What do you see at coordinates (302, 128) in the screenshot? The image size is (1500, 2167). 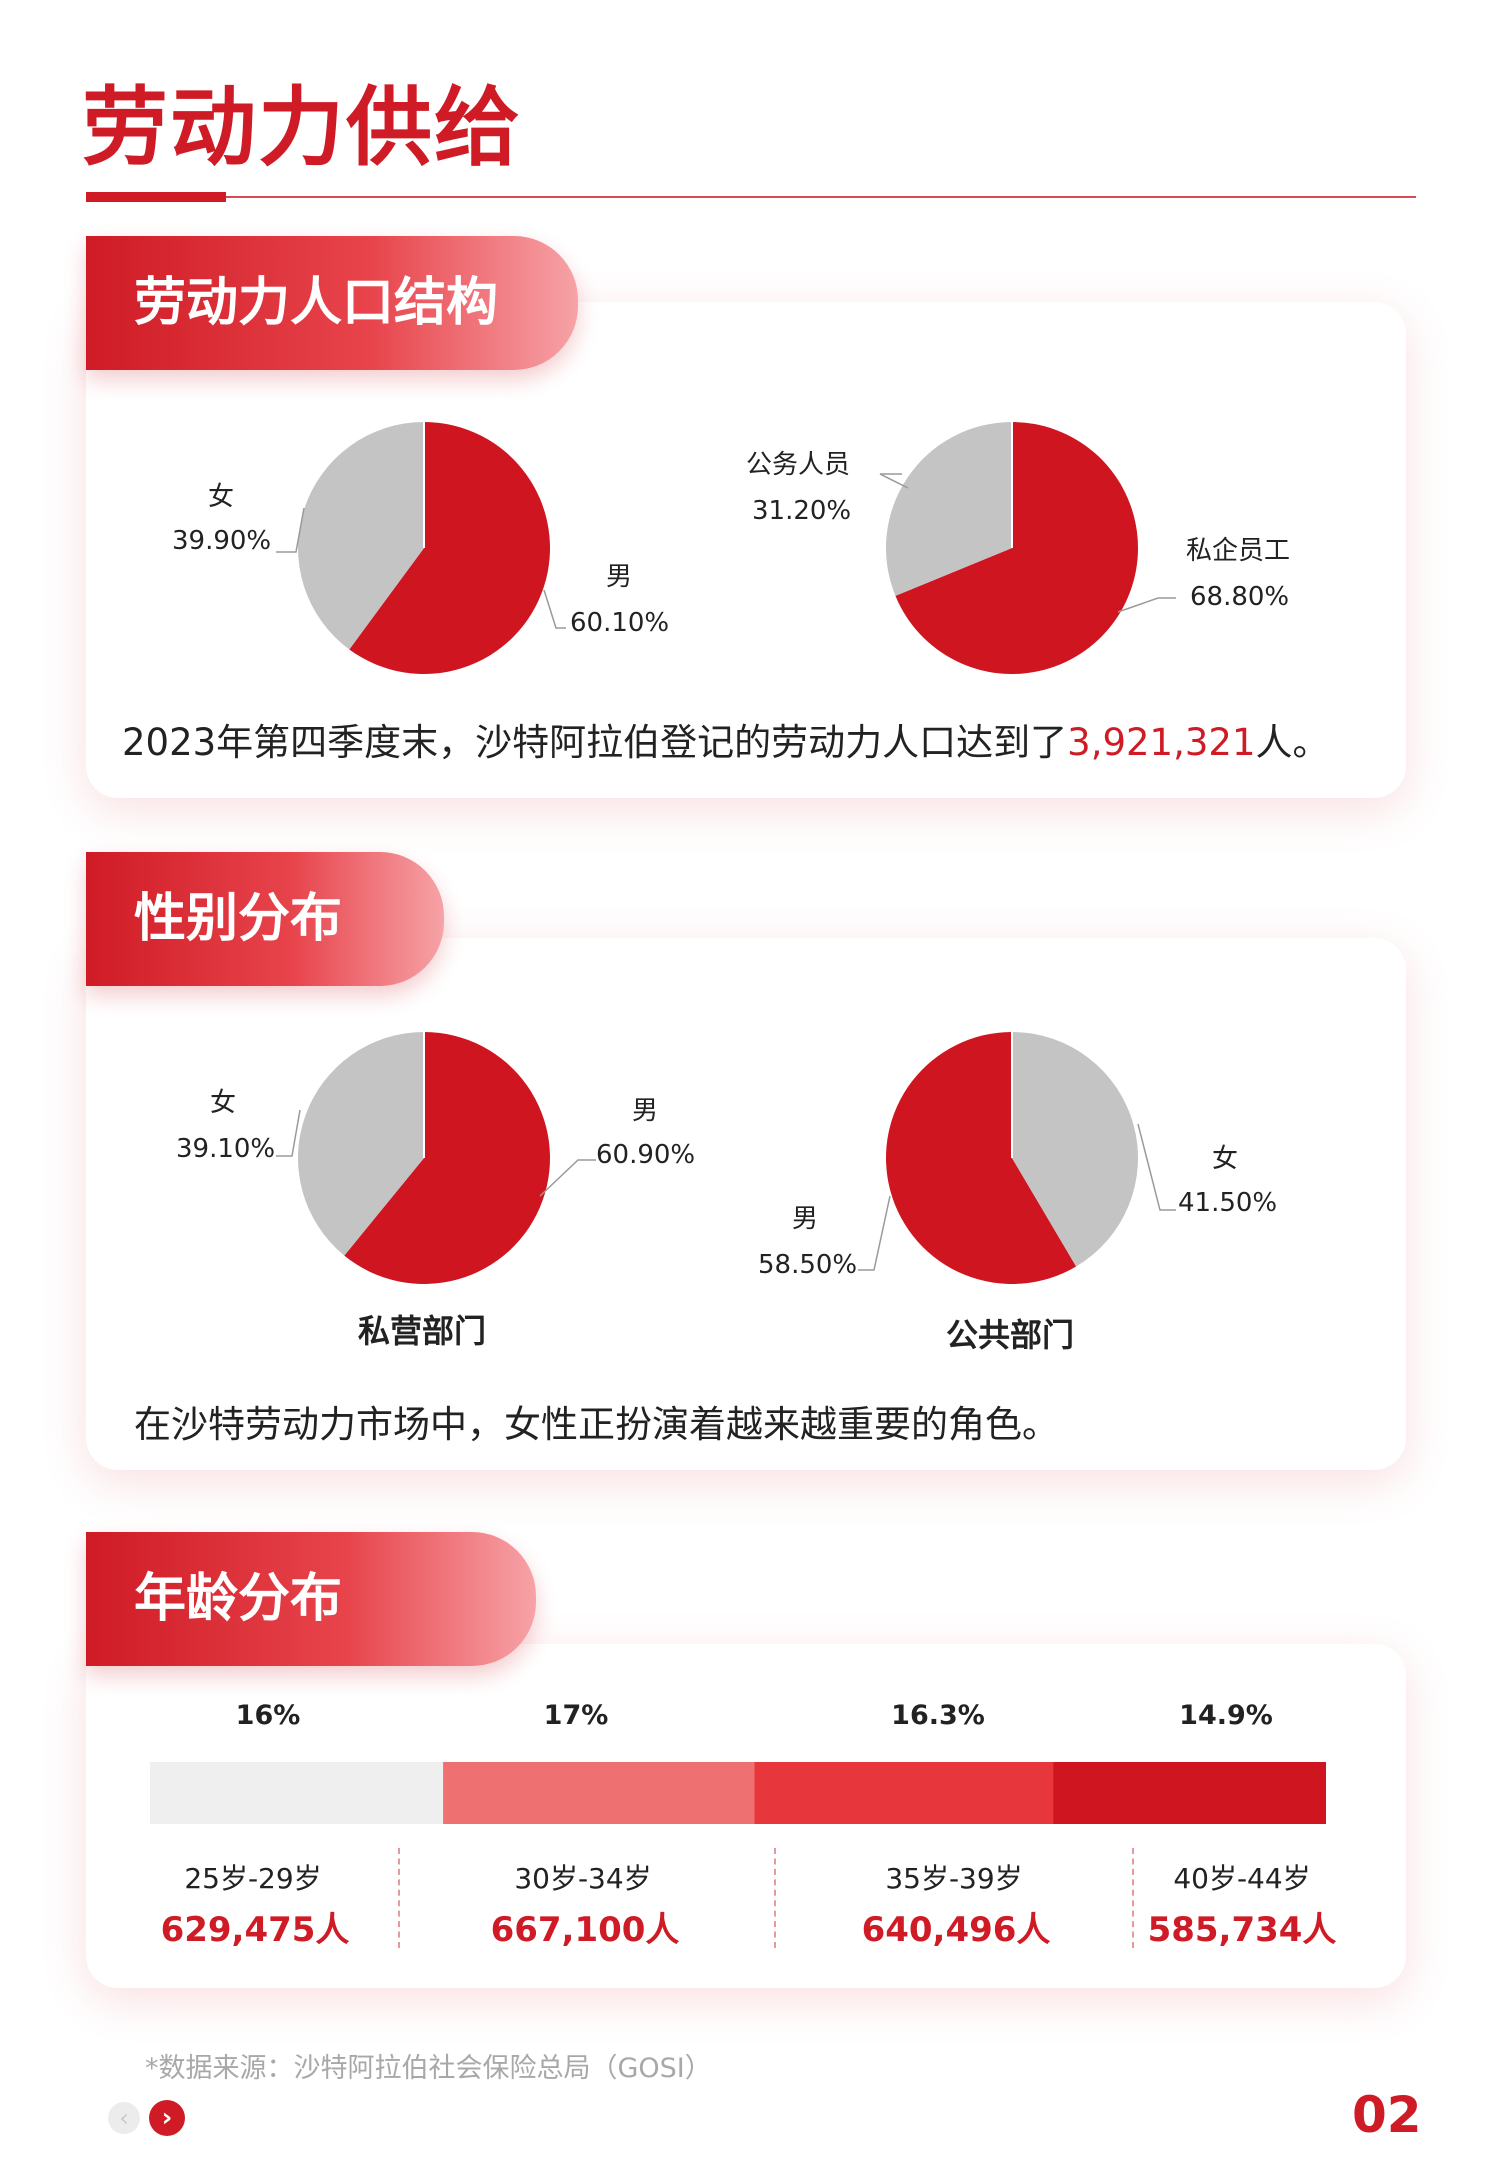 I see `page-title: 劳动力供给` at bounding box center [302, 128].